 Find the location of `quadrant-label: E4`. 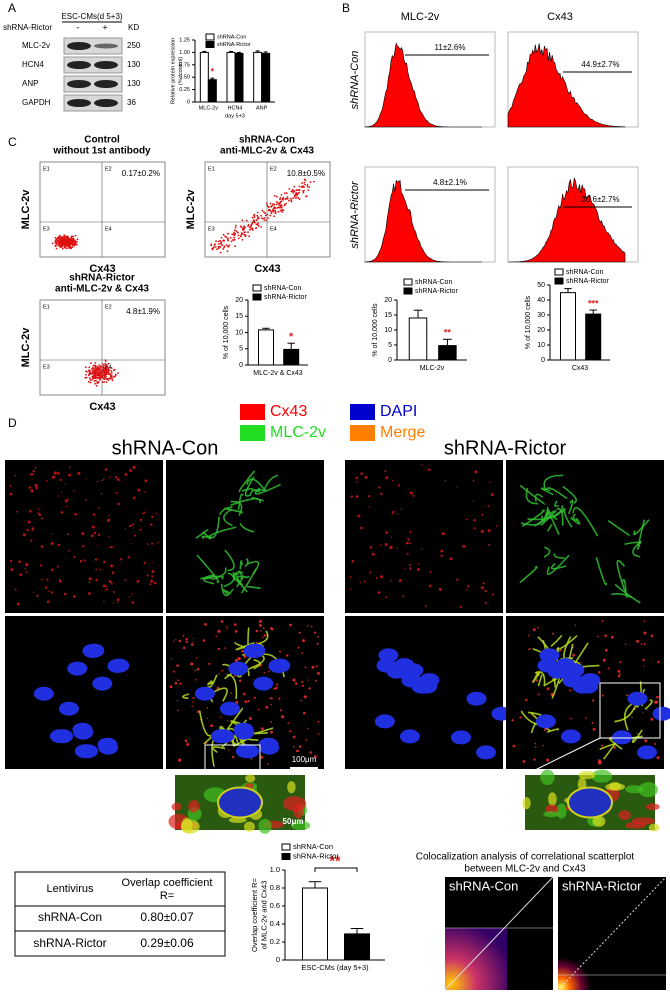

quadrant-label: E4 is located at coordinates (108, 367).